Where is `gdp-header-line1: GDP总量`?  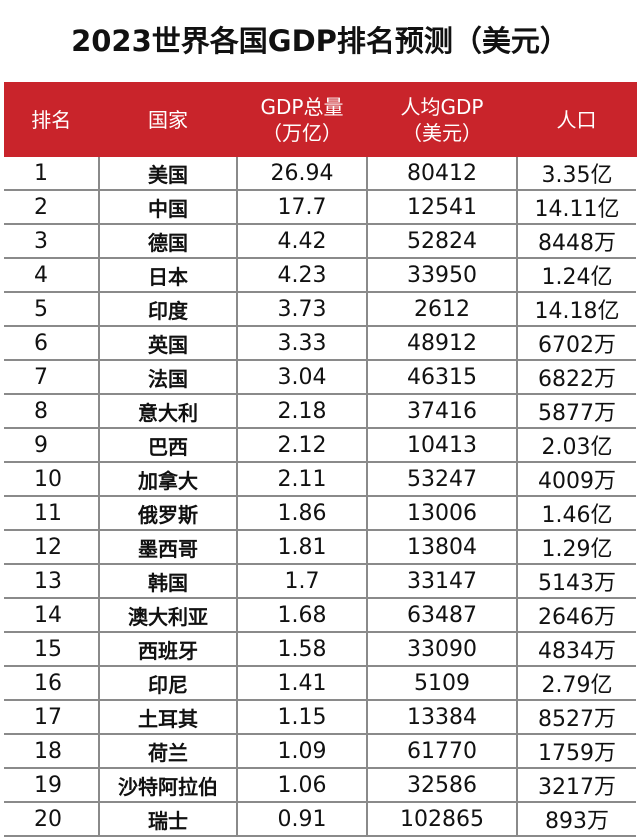
gdp-header-line1: GDP总量 is located at coordinates (302, 106).